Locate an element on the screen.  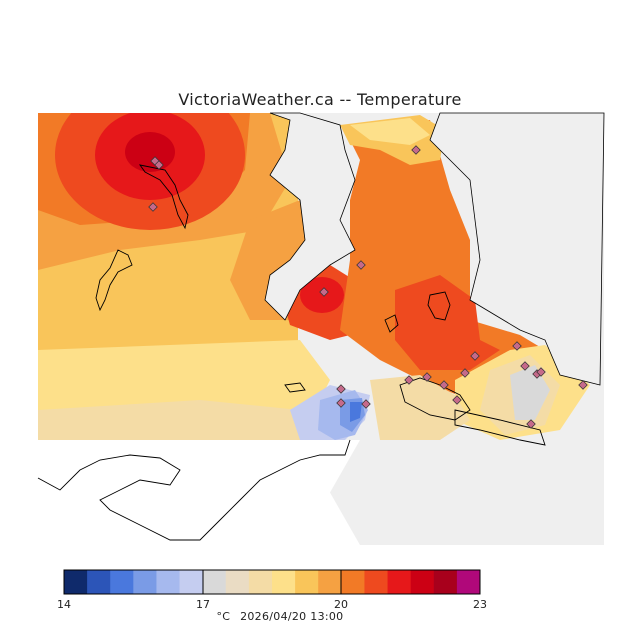
legend-tick-low: 17 is located at coordinates (203, 604).